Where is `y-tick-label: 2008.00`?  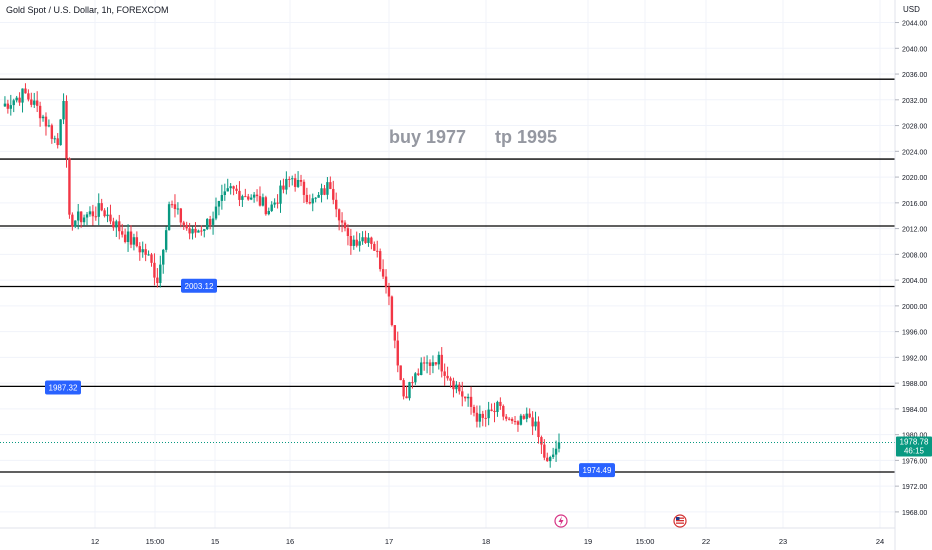
y-tick-label: 2008.00 is located at coordinates (914, 255).